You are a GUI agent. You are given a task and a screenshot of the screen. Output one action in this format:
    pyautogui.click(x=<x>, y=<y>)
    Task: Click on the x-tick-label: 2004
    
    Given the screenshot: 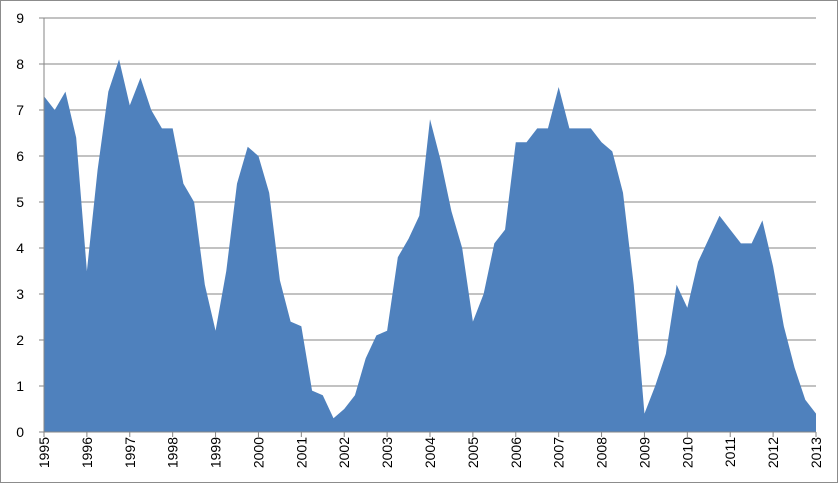 What is the action you would take?
    pyautogui.click(x=430, y=452)
    